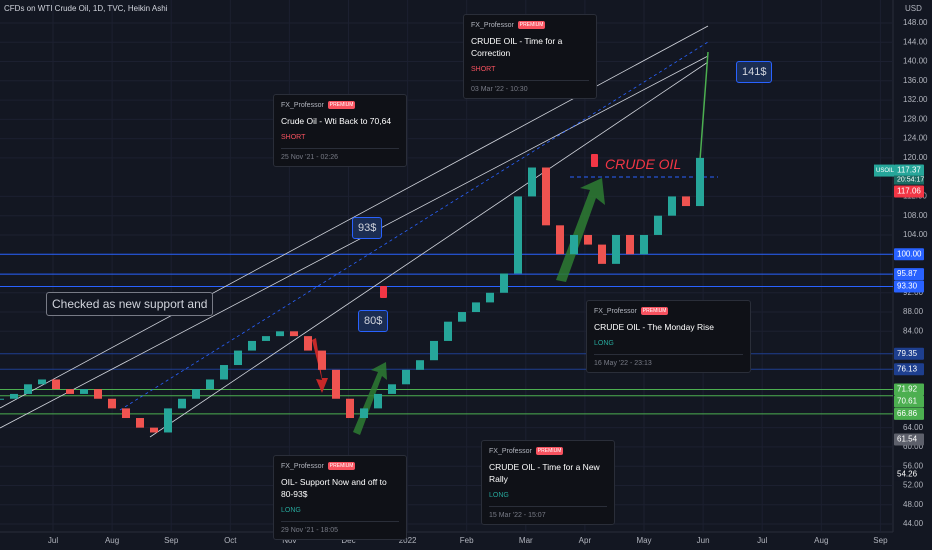 This screenshot has width=932, height=550. I want to click on level-label: 76.13, so click(907, 368).